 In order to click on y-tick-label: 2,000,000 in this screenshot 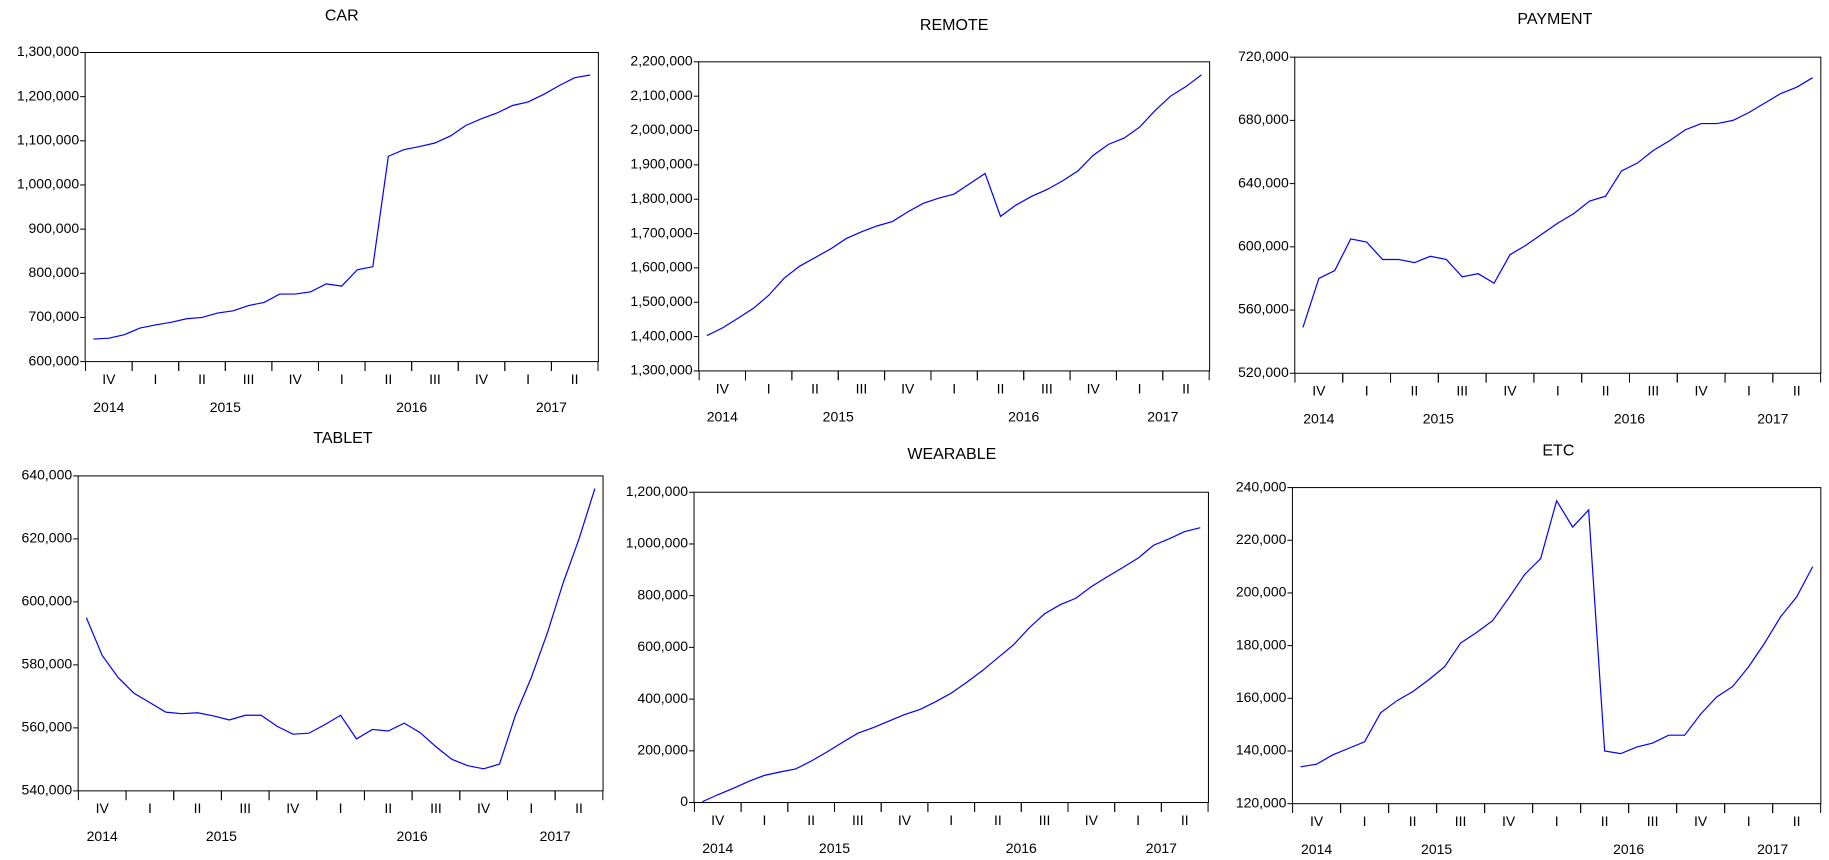, I will do `click(661, 129)`.